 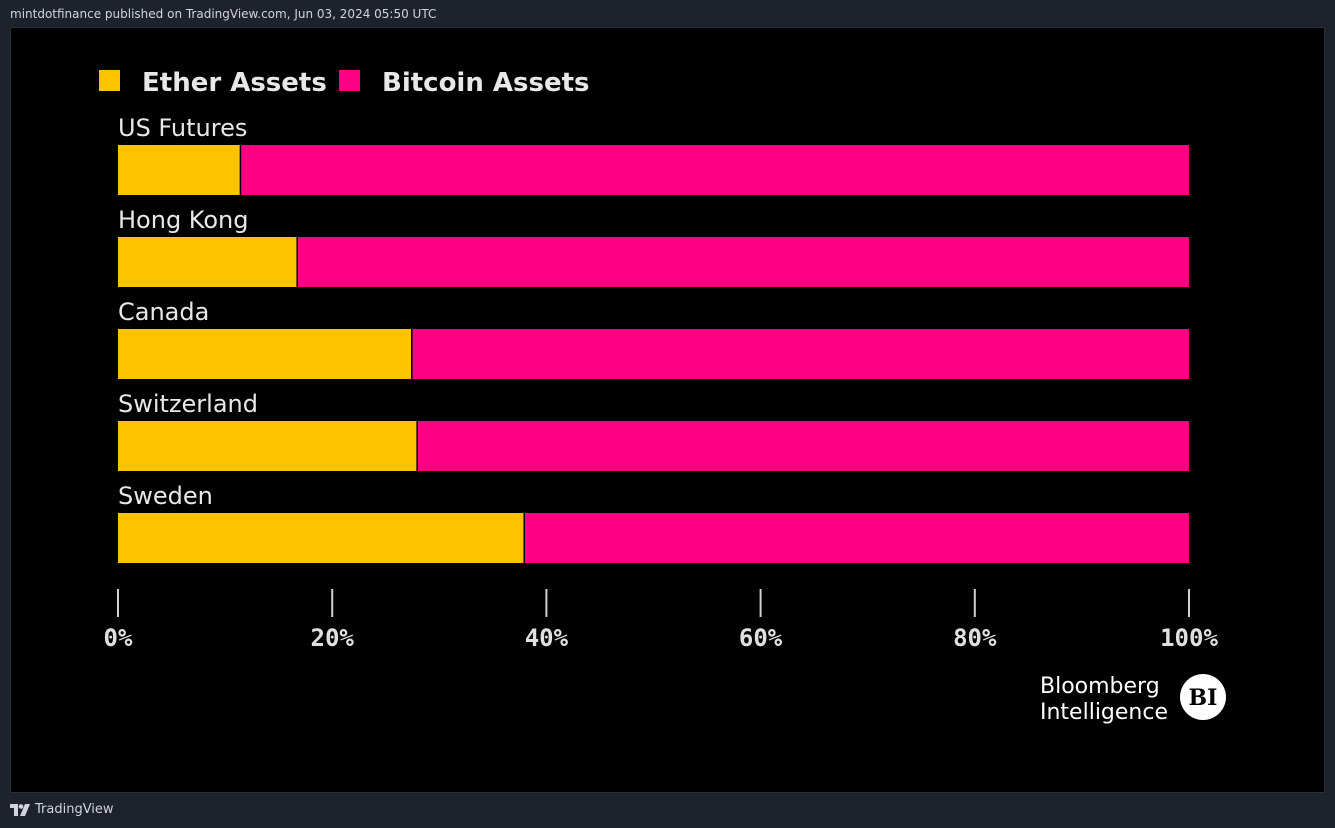 What do you see at coordinates (1104, 712) in the screenshot?
I see `intelligence-label: Intelligence` at bounding box center [1104, 712].